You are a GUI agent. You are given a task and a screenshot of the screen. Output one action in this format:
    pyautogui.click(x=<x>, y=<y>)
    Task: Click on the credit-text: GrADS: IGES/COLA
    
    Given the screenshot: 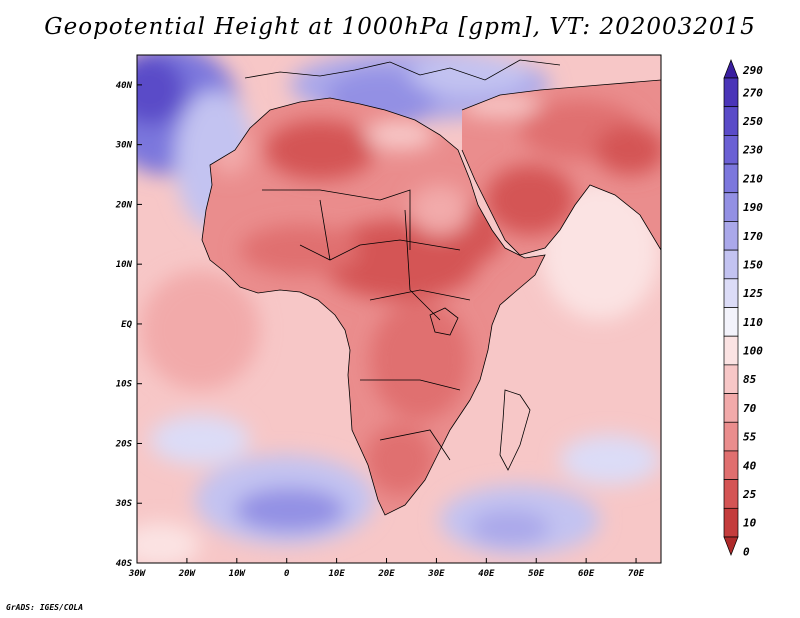 What is the action you would take?
    pyautogui.click(x=45, y=607)
    